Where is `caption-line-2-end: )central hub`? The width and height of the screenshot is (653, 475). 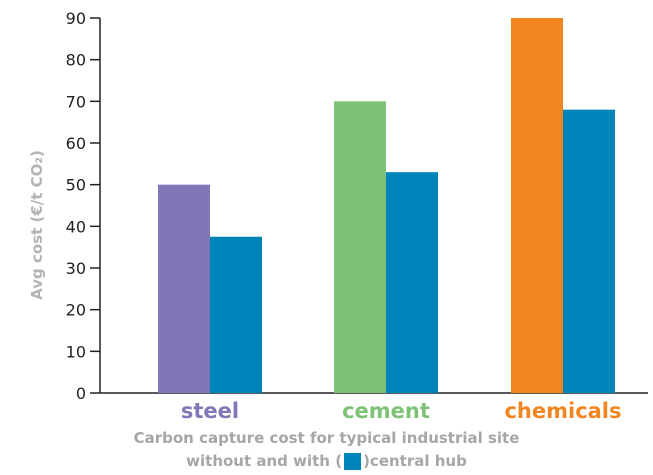 caption-line-2-end: )central hub is located at coordinates (415, 461).